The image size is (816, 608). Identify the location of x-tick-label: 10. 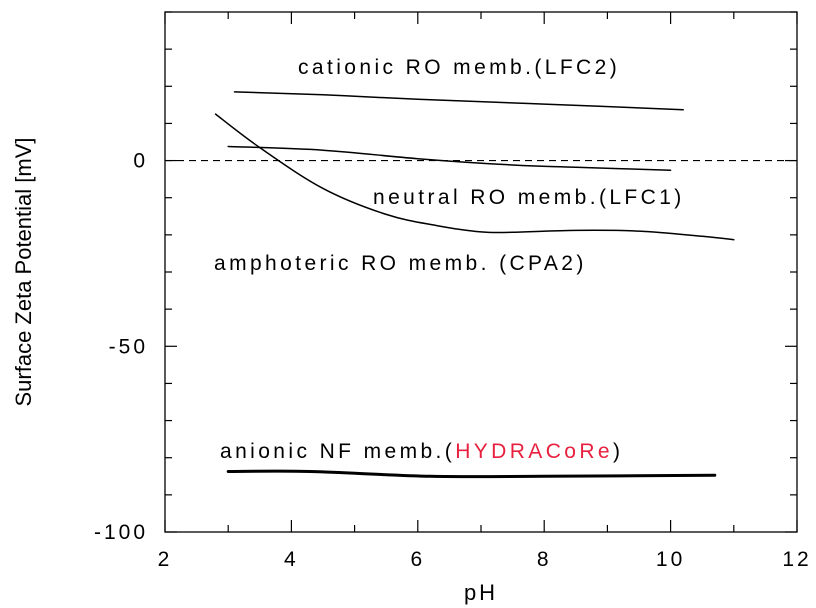
(670, 559).